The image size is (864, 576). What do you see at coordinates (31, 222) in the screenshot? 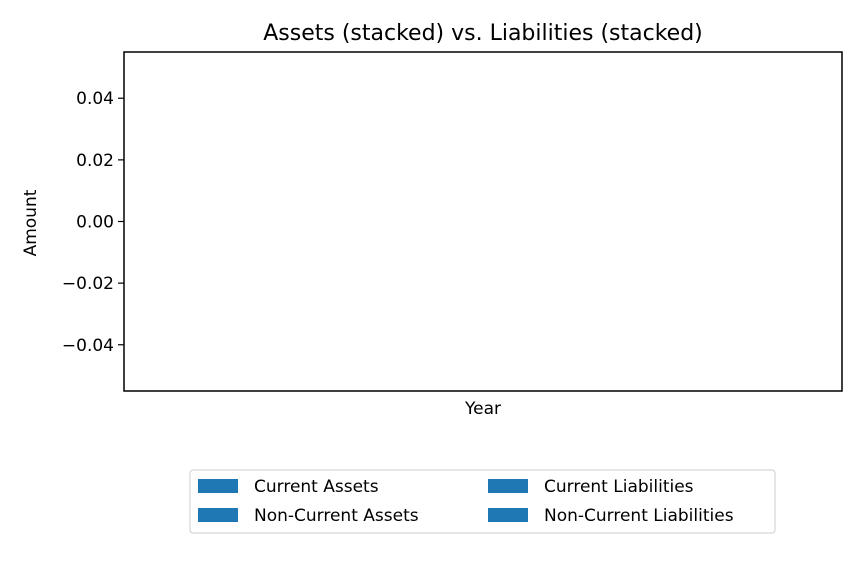
I see `y-axis-label: Amount` at bounding box center [31, 222].